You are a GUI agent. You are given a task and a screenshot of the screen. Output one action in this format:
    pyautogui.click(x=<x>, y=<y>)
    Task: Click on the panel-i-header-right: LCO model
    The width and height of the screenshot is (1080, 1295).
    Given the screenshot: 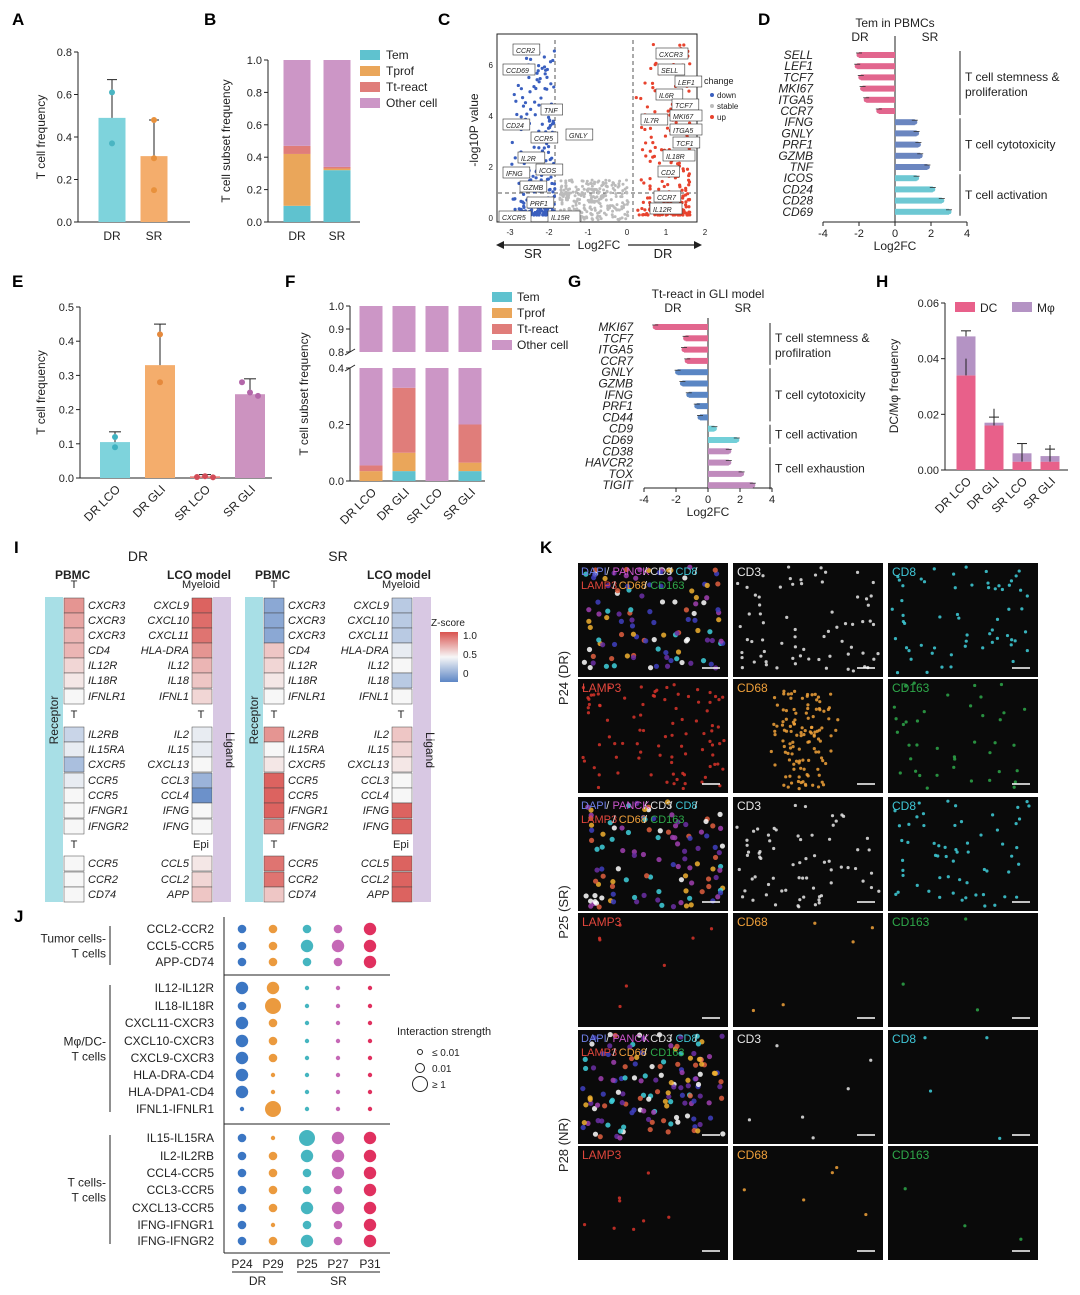 What is the action you would take?
    pyautogui.click(x=399, y=575)
    